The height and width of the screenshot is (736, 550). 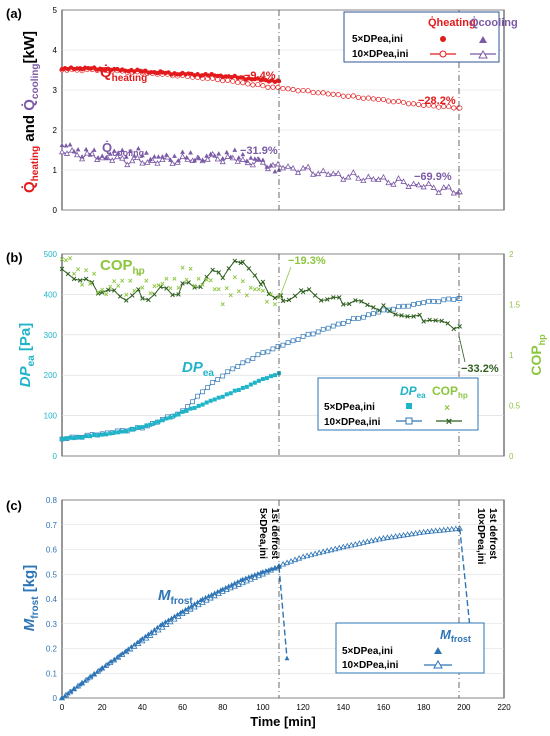 I want to click on legend-a-header-heating: Q̇heating, so click(x=452, y=22).